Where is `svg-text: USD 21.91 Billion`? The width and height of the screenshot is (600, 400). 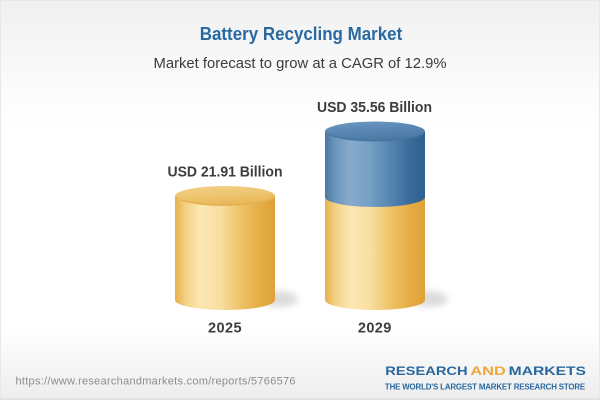
svg-text: USD 21.91 Billion is located at coordinates (225, 171).